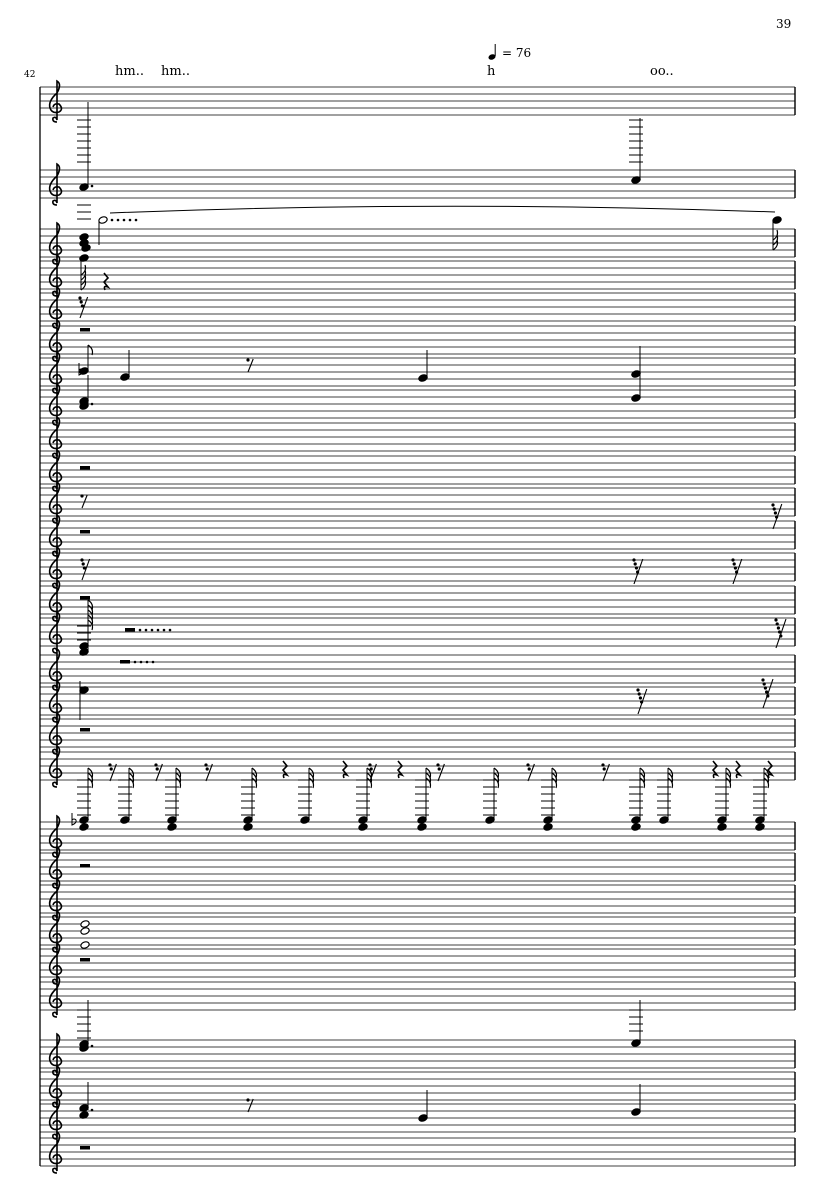  I want to click on measure-number: 42, so click(30, 75).